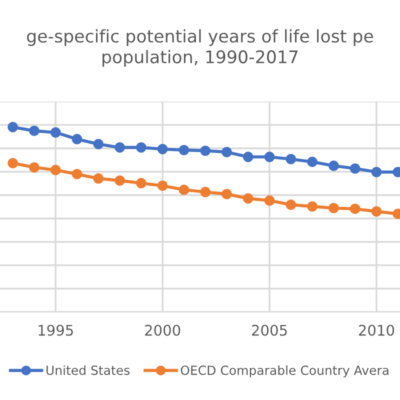 This screenshot has height=400, width=400. What do you see at coordinates (88, 370) in the screenshot?
I see `legend-label: United States` at bounding box center [88, 370].